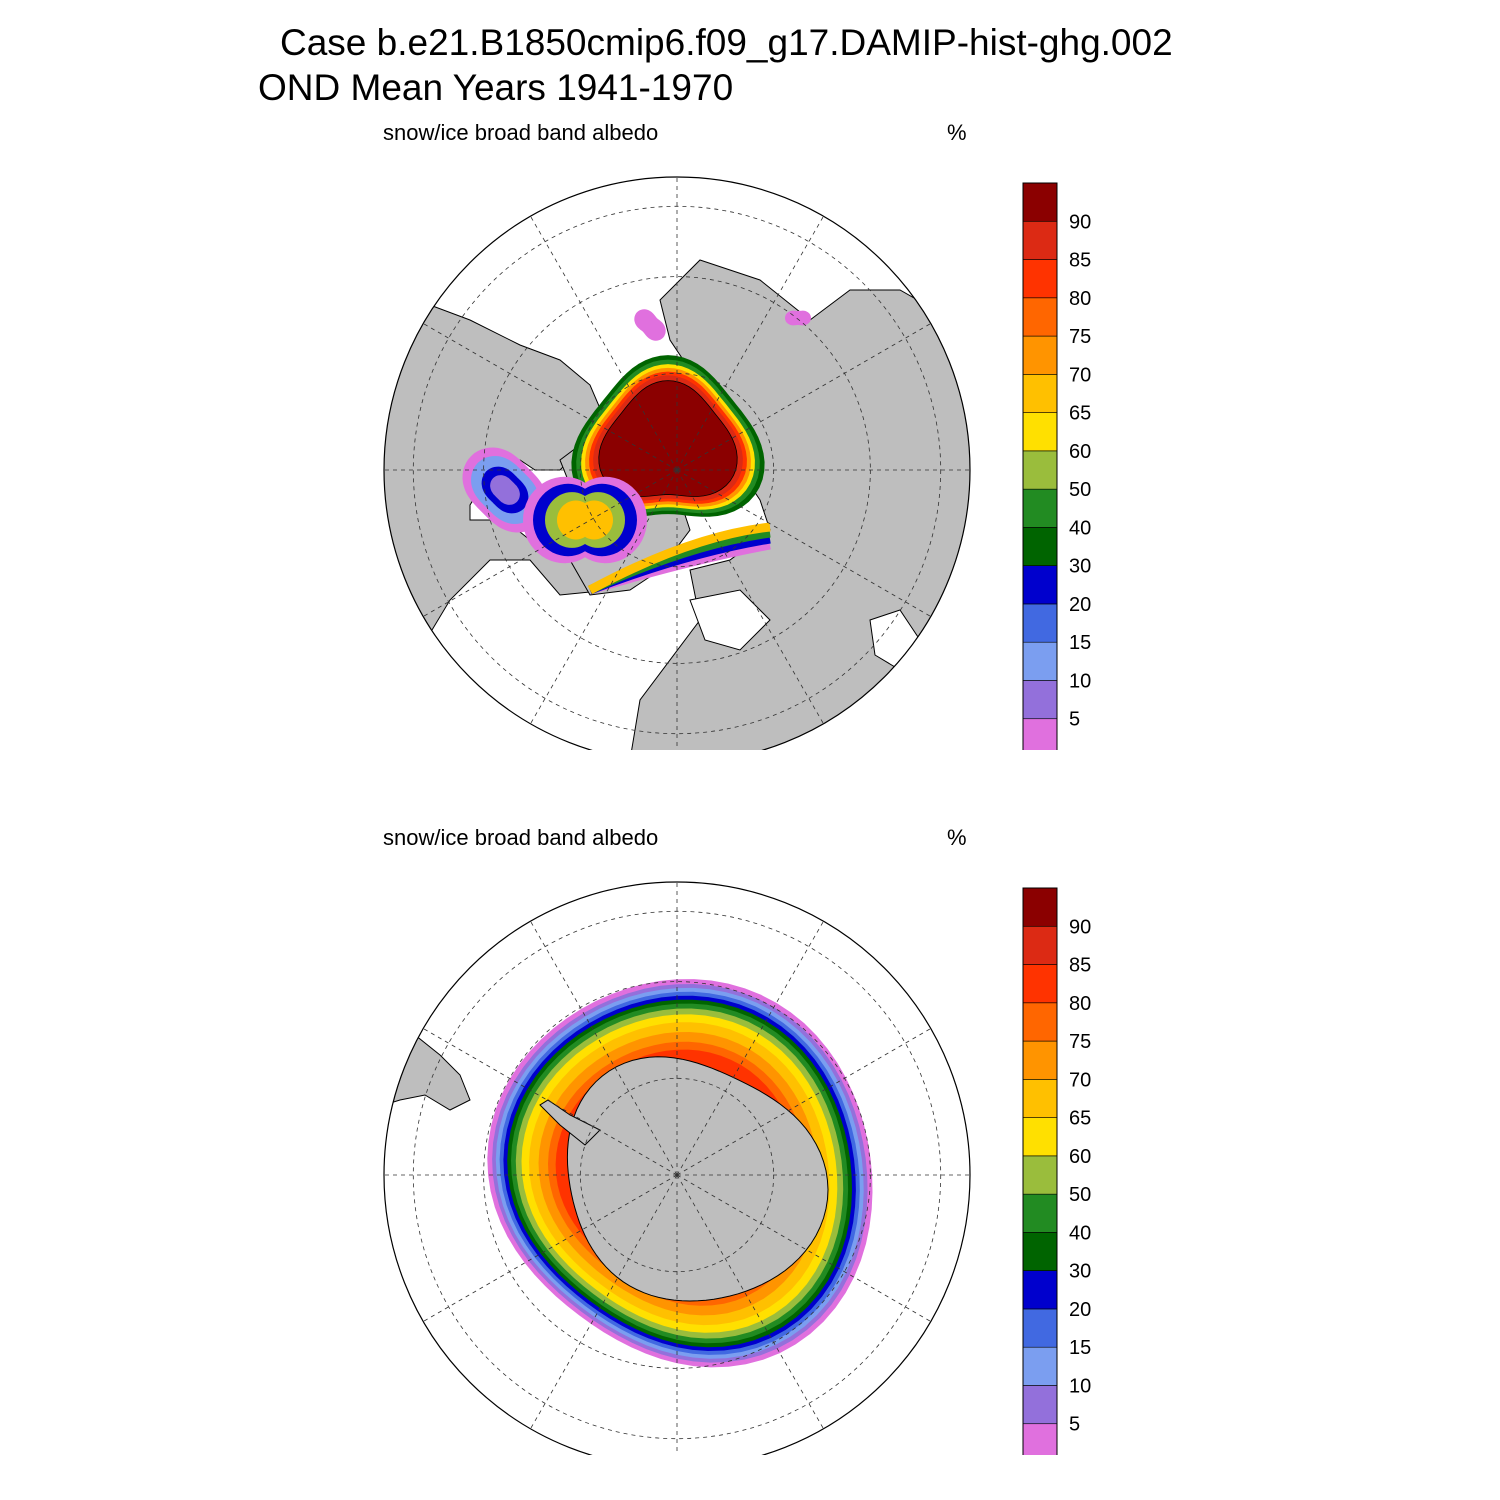 This screenshot has height=1500, width=1500. I want to click on north-panel-subtitle: snow/ice broad band albedo, so click(521, 132).